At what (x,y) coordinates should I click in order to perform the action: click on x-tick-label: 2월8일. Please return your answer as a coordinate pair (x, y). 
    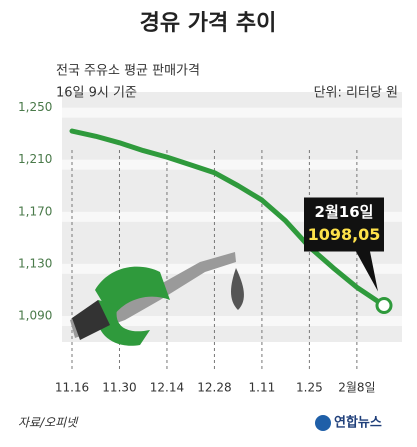
    Looking at the image, I should click on (356, 388).